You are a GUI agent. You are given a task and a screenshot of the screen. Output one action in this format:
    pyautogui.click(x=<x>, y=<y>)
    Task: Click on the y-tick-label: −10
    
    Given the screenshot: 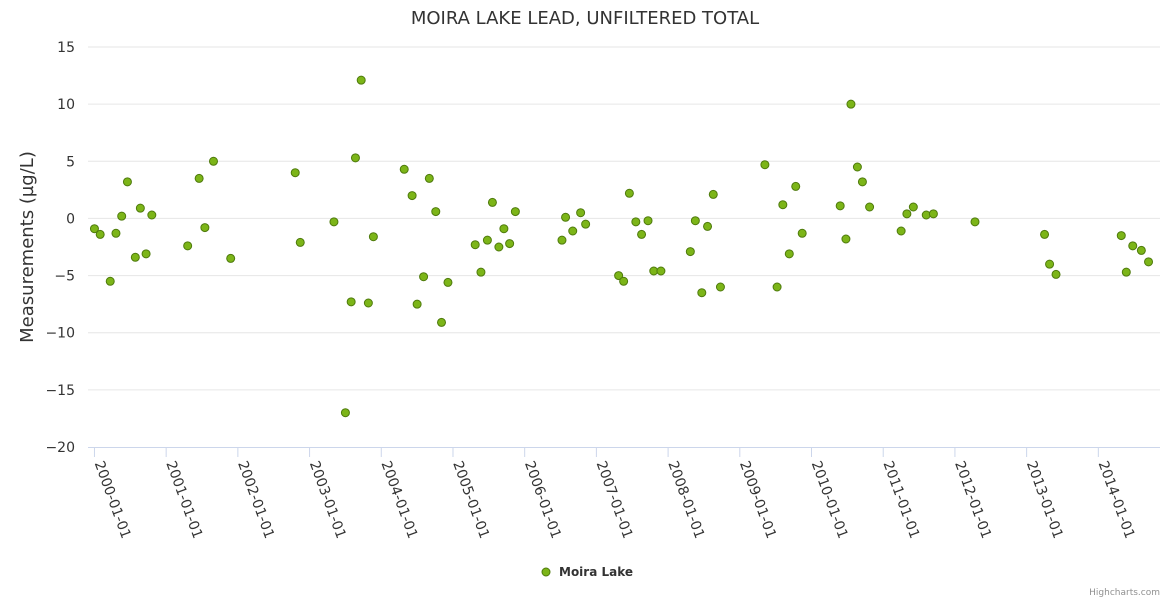 What is the action you would take?
    pyautogui.click(x=60, y=334)
    